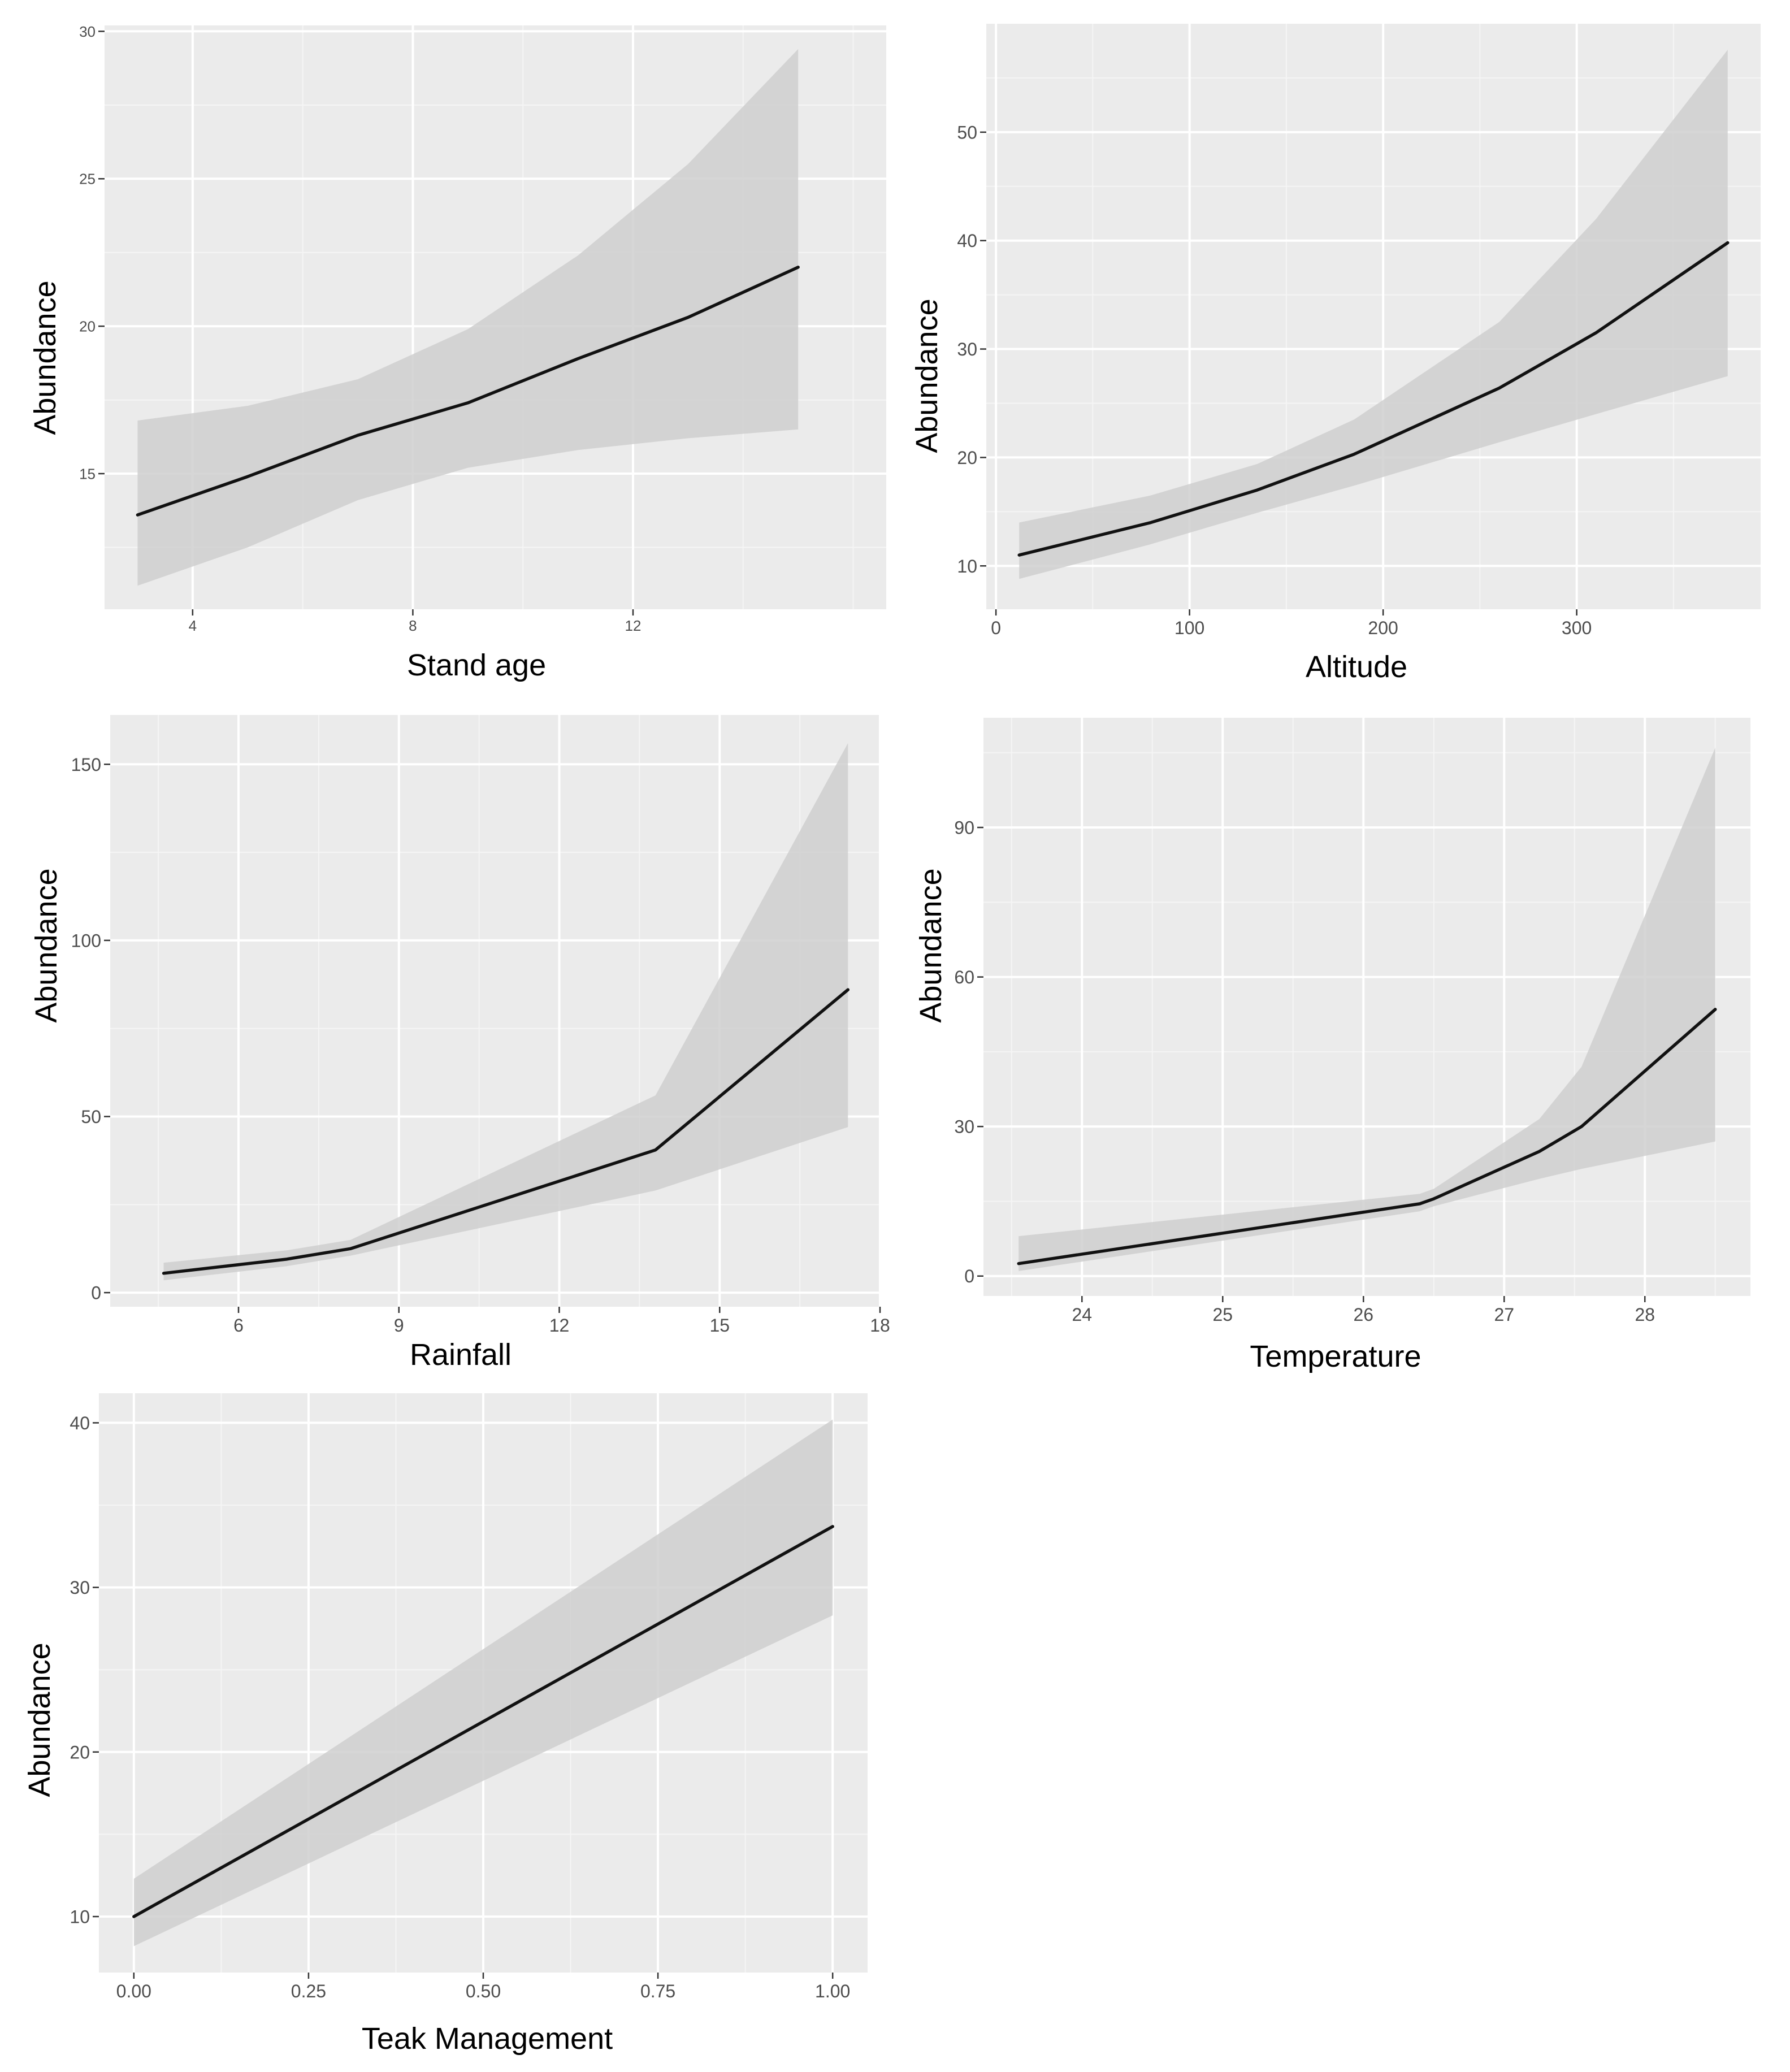 Image resolution: width=1790 pixels, height=2072 pixels. I want to click on plot-area-teak-management: 0.00 0.25 0.50 0.75 1.00 10 20 30 40, so click(469, 1697).